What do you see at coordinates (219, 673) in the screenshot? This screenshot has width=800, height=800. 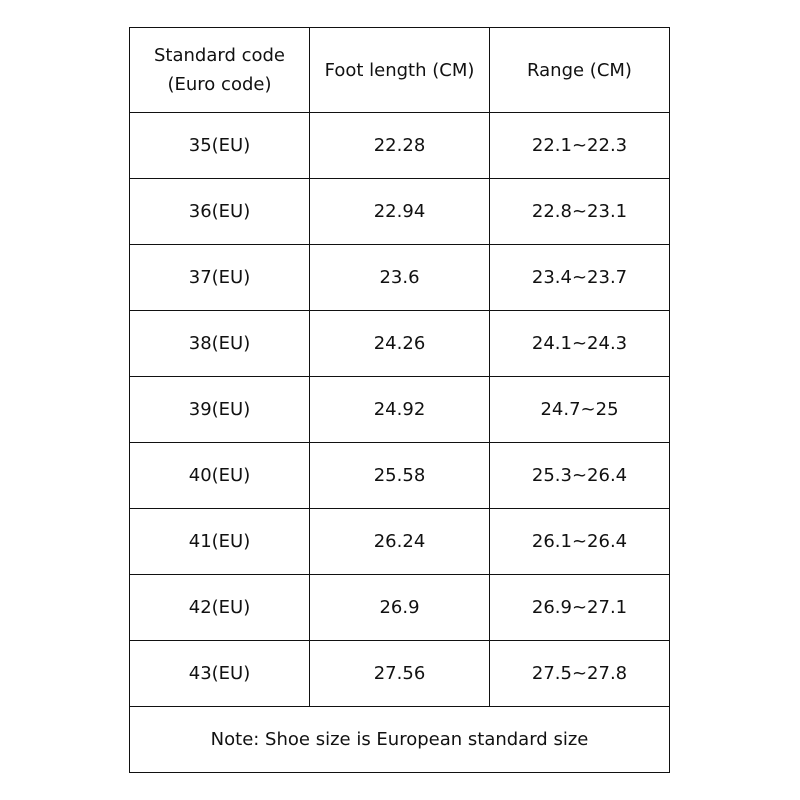 I see `table-cell: 43(EU)` at bounding box center [219, 673].